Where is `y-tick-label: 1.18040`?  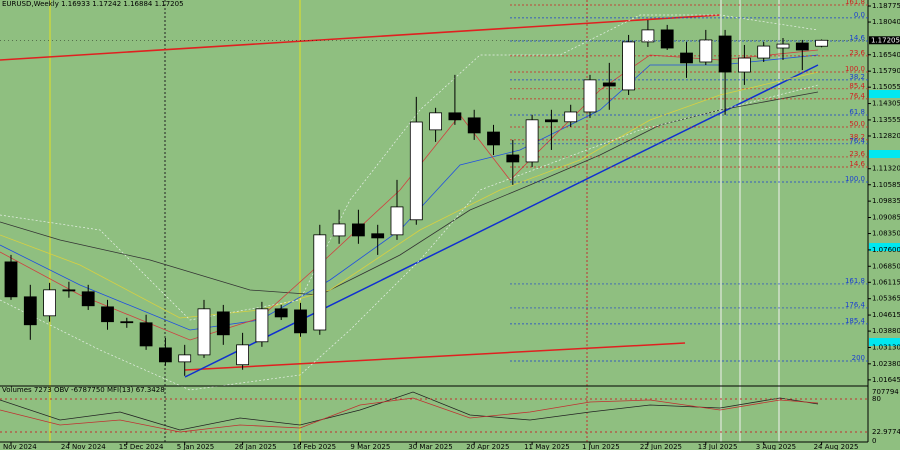
y-tick-label: 1.18040 is located at coordinates (886, 22).